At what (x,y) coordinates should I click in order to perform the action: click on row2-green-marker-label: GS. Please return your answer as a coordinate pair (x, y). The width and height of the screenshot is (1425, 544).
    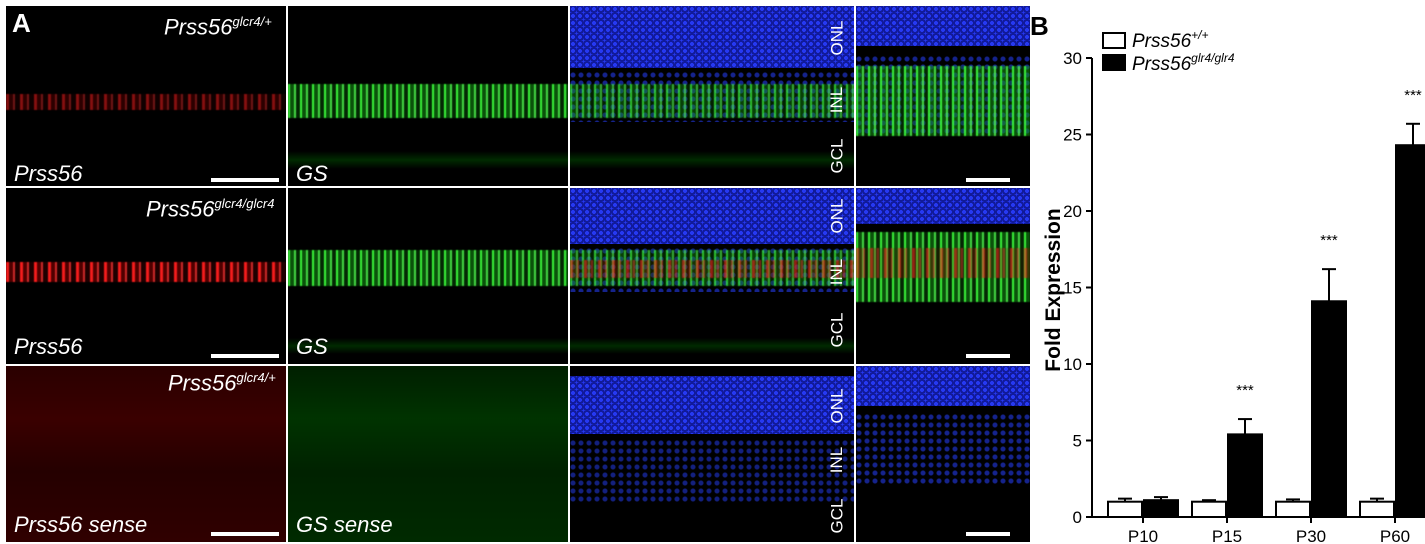
    Looking at the image, I should click on (312, 346).